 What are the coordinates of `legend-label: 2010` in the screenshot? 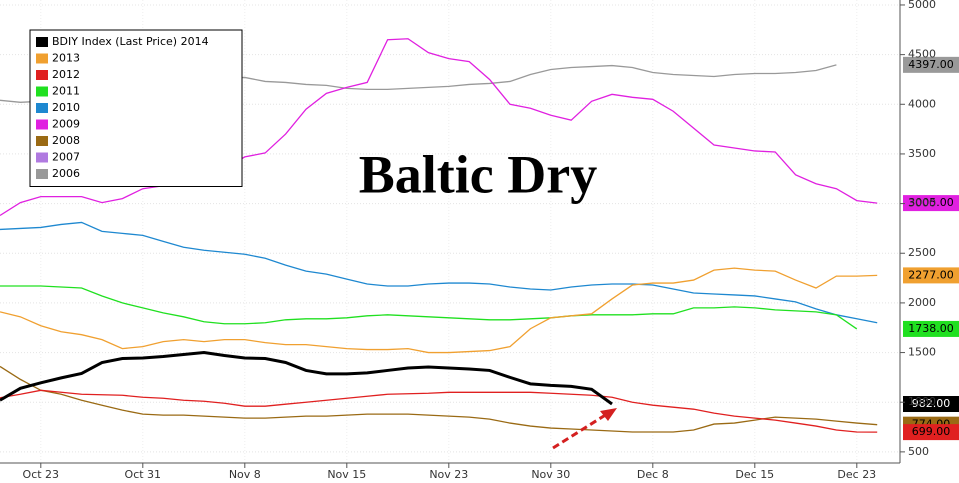 It's located at (66, 107).